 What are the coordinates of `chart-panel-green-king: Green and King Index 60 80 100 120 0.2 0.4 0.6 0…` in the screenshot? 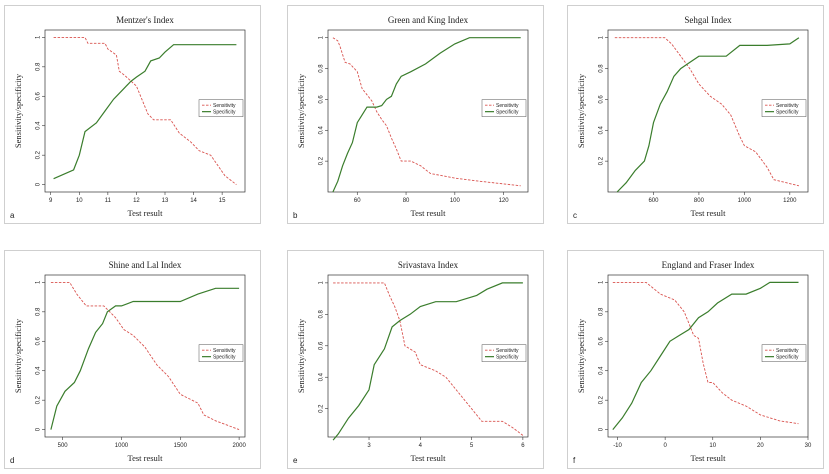 It's located at (415, 114).